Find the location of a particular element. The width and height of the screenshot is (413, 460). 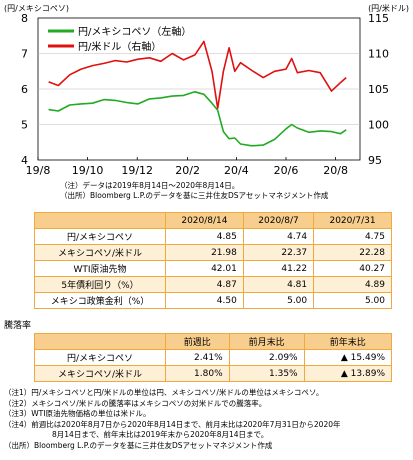

value-cell: 2.09% is located at coordinates (266, 357).